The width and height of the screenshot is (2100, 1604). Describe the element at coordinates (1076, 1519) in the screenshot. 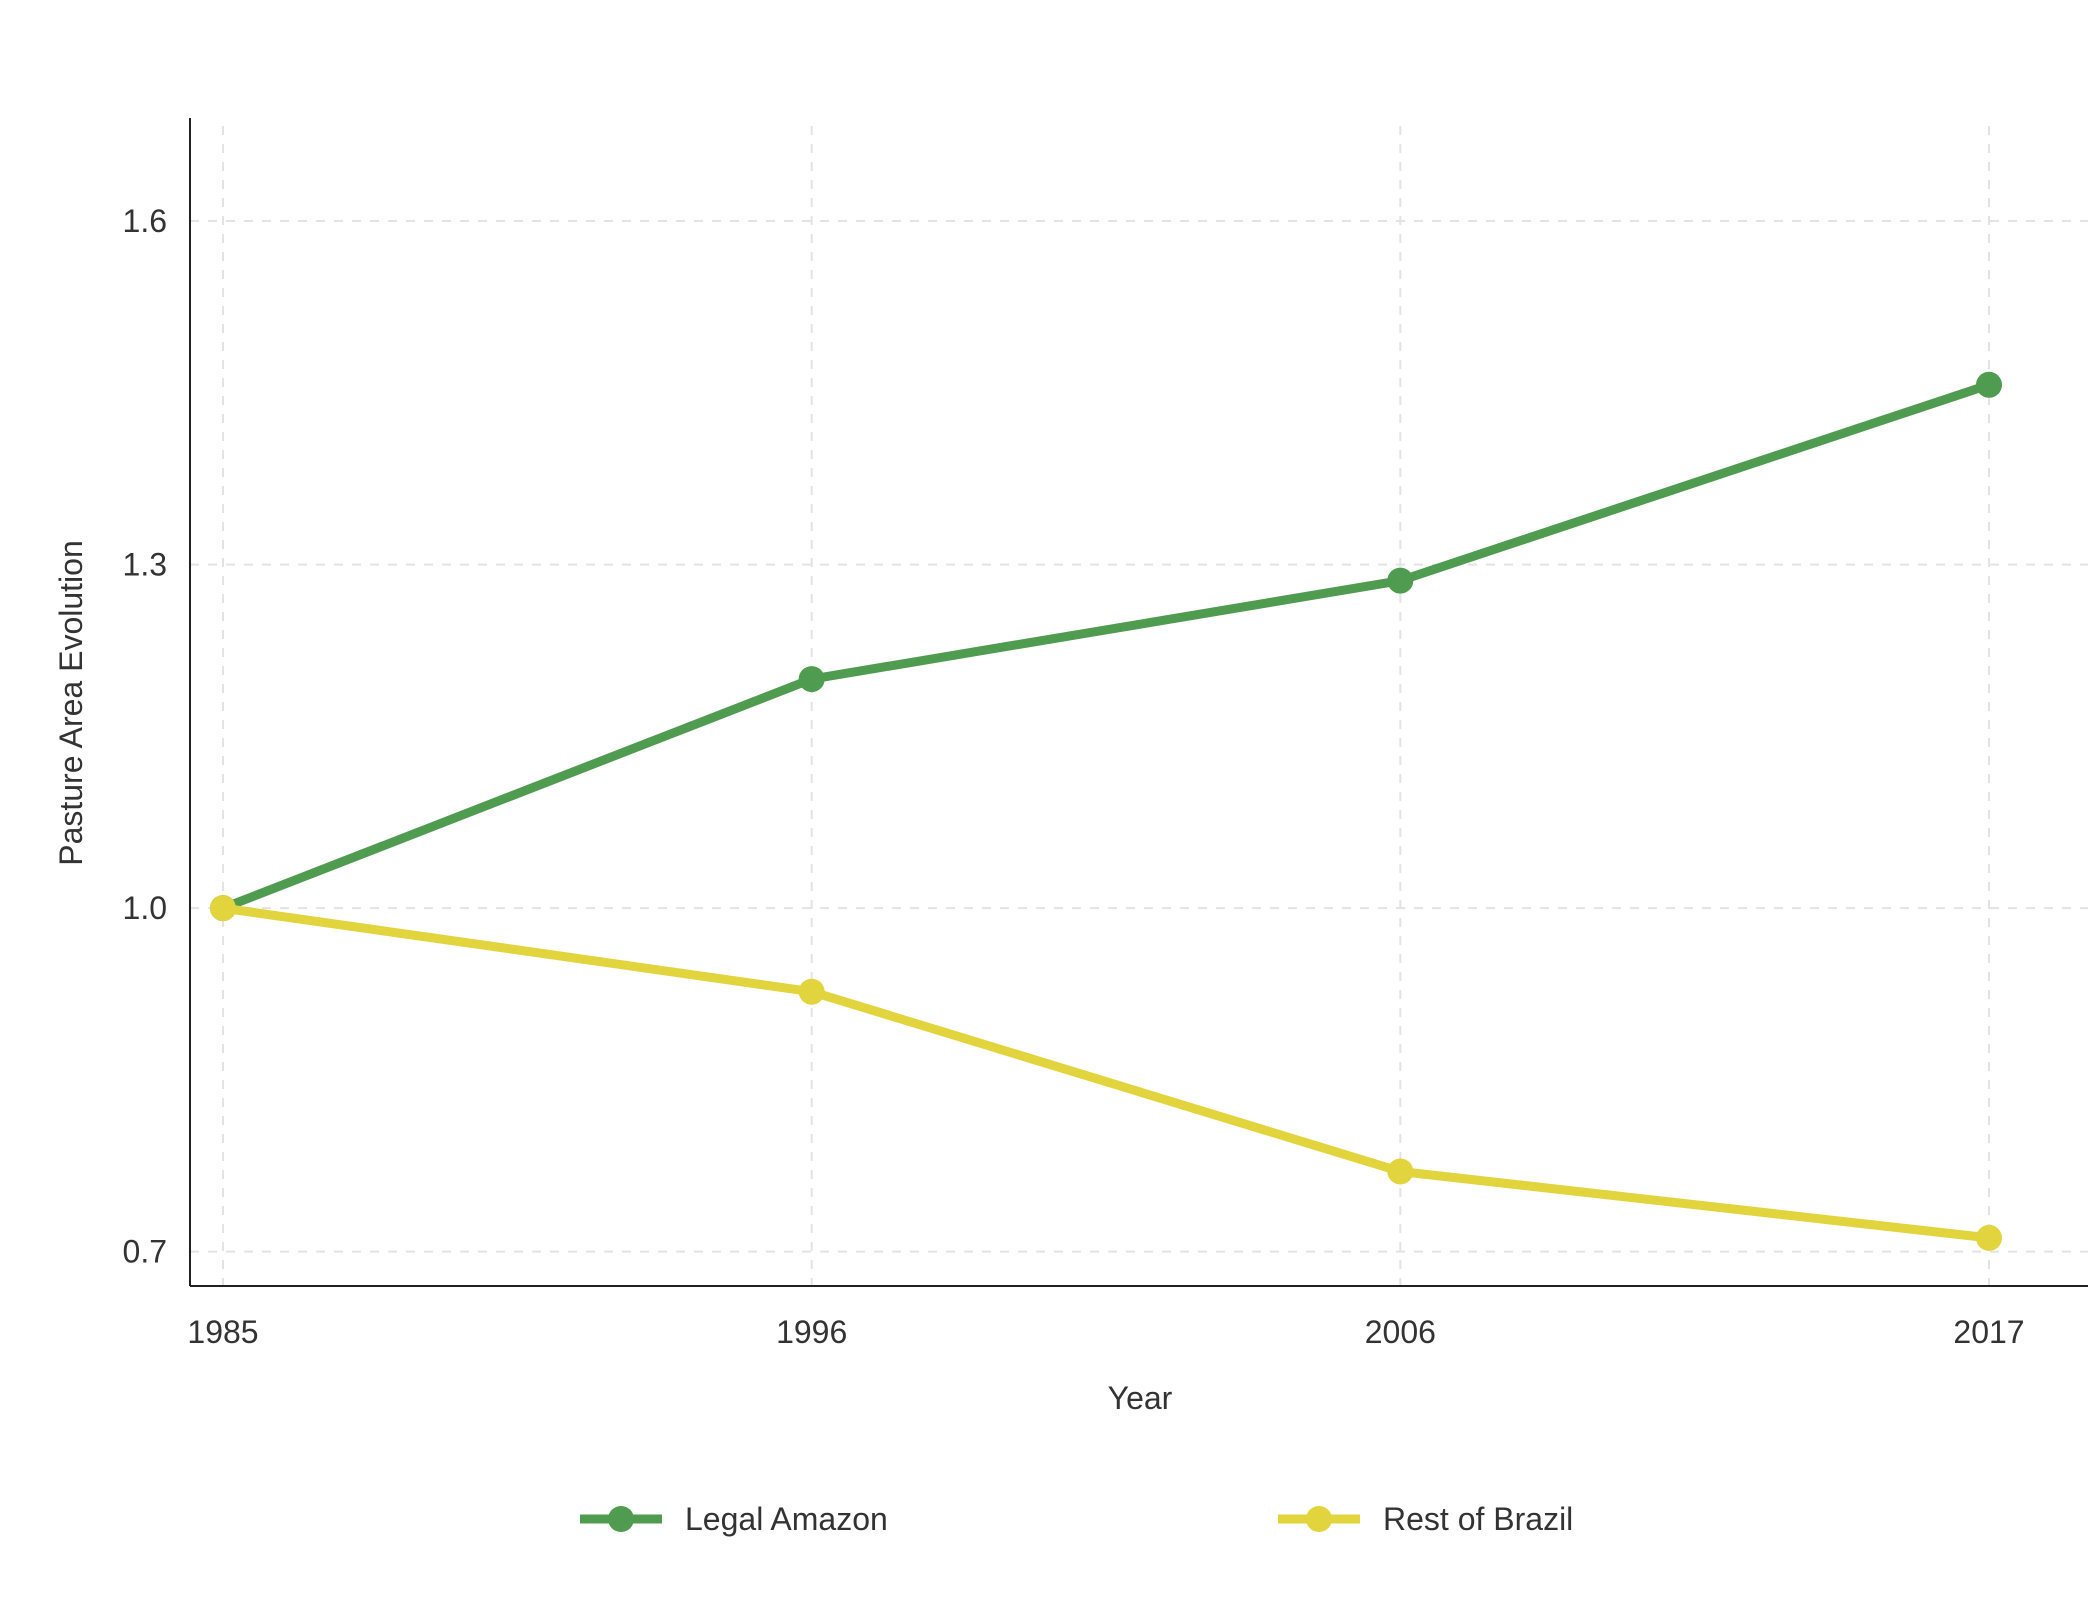

I see `legend: Legal Amazon Rest of Brazil` at that location.